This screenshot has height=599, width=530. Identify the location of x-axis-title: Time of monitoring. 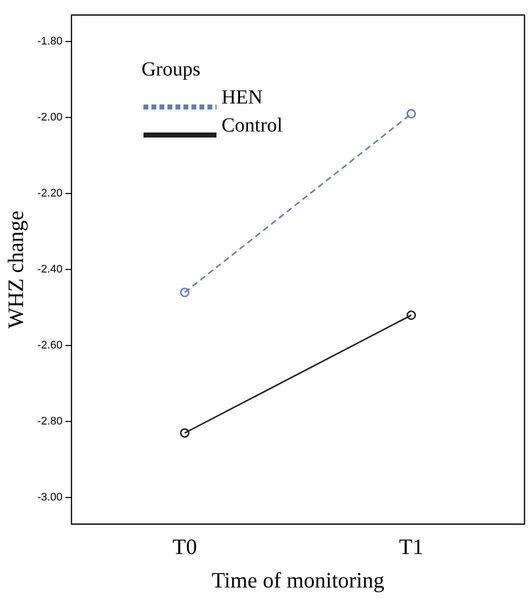
(298, 580).